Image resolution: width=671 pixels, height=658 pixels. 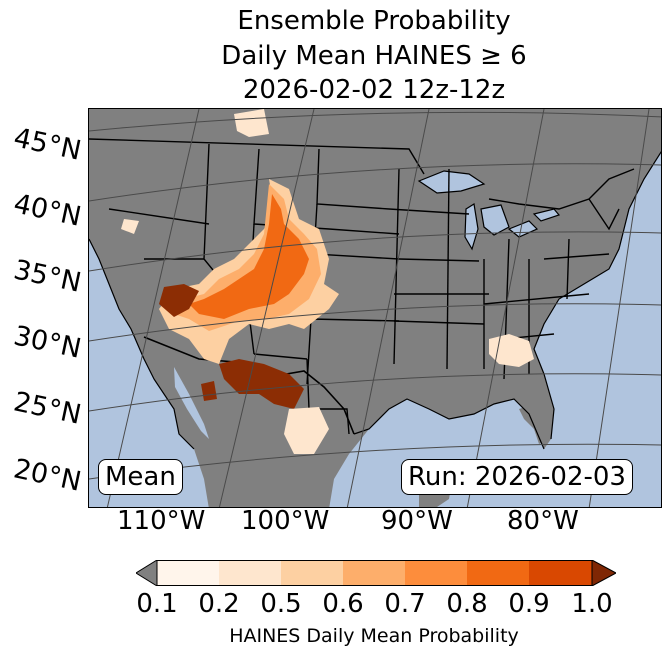 I want to click on lon-label-90w: 90°W, so click(x=417, y=521).